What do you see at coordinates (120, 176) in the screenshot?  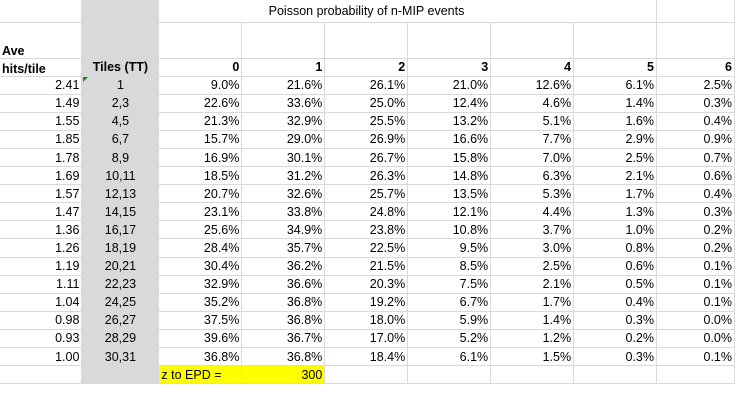 I see `tiles-cell: 10,11` at bounding box center [120, 176].